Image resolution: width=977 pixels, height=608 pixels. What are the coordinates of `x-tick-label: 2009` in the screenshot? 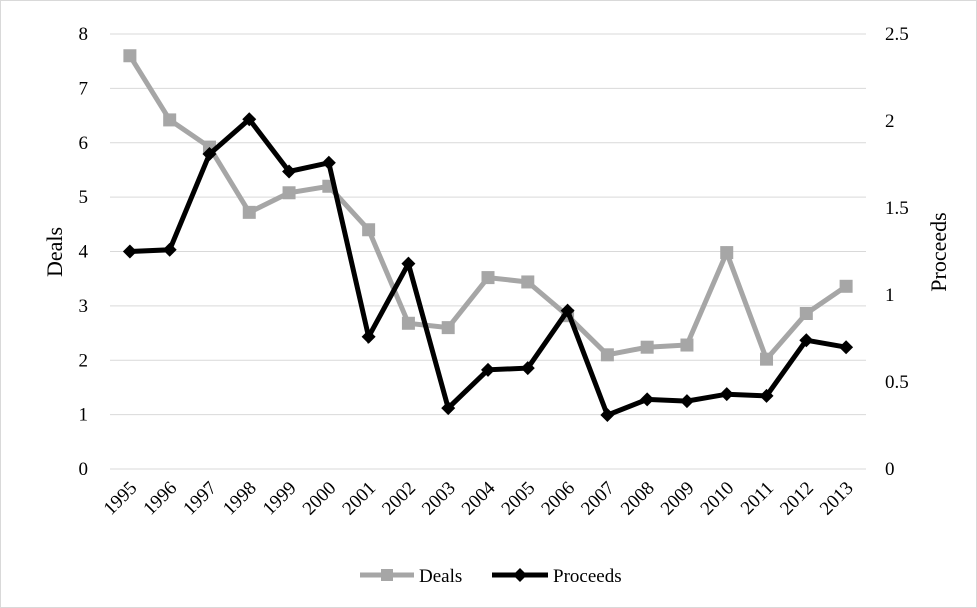 It's located at (678, 499).